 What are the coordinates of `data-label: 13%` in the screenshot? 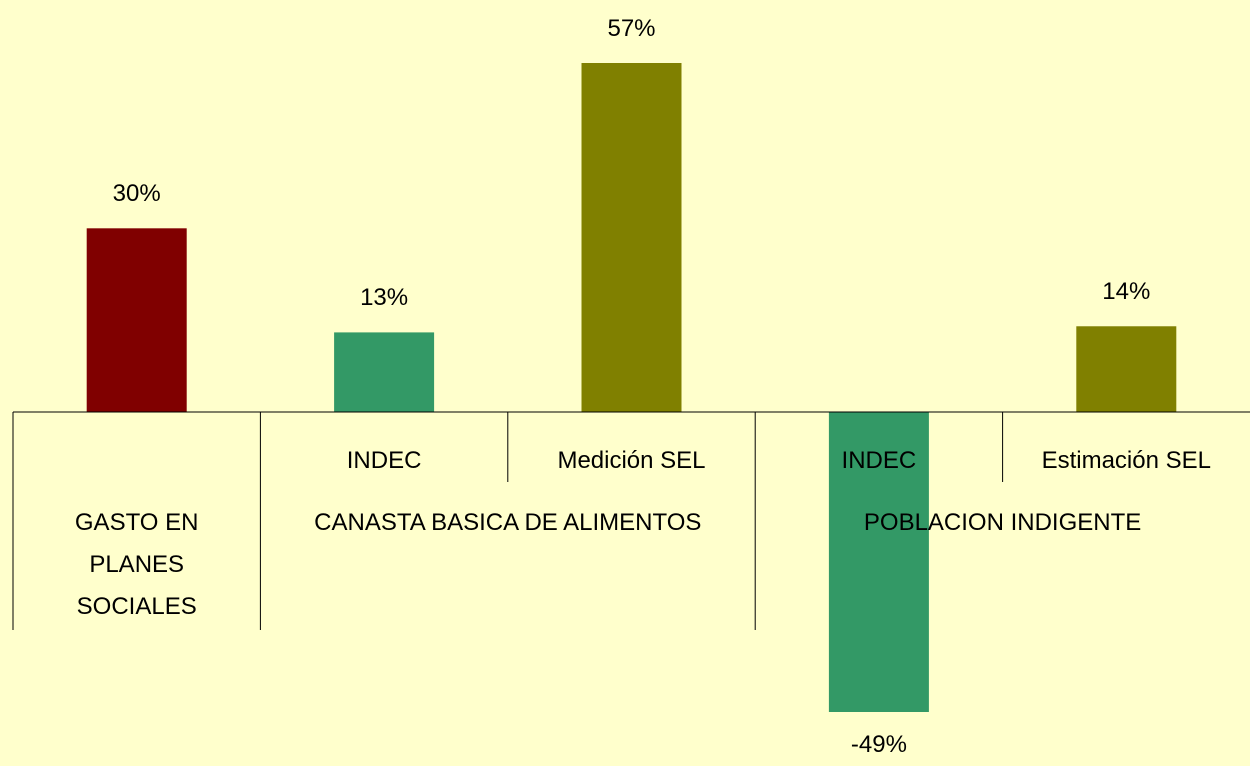 It's located at (384, 298).